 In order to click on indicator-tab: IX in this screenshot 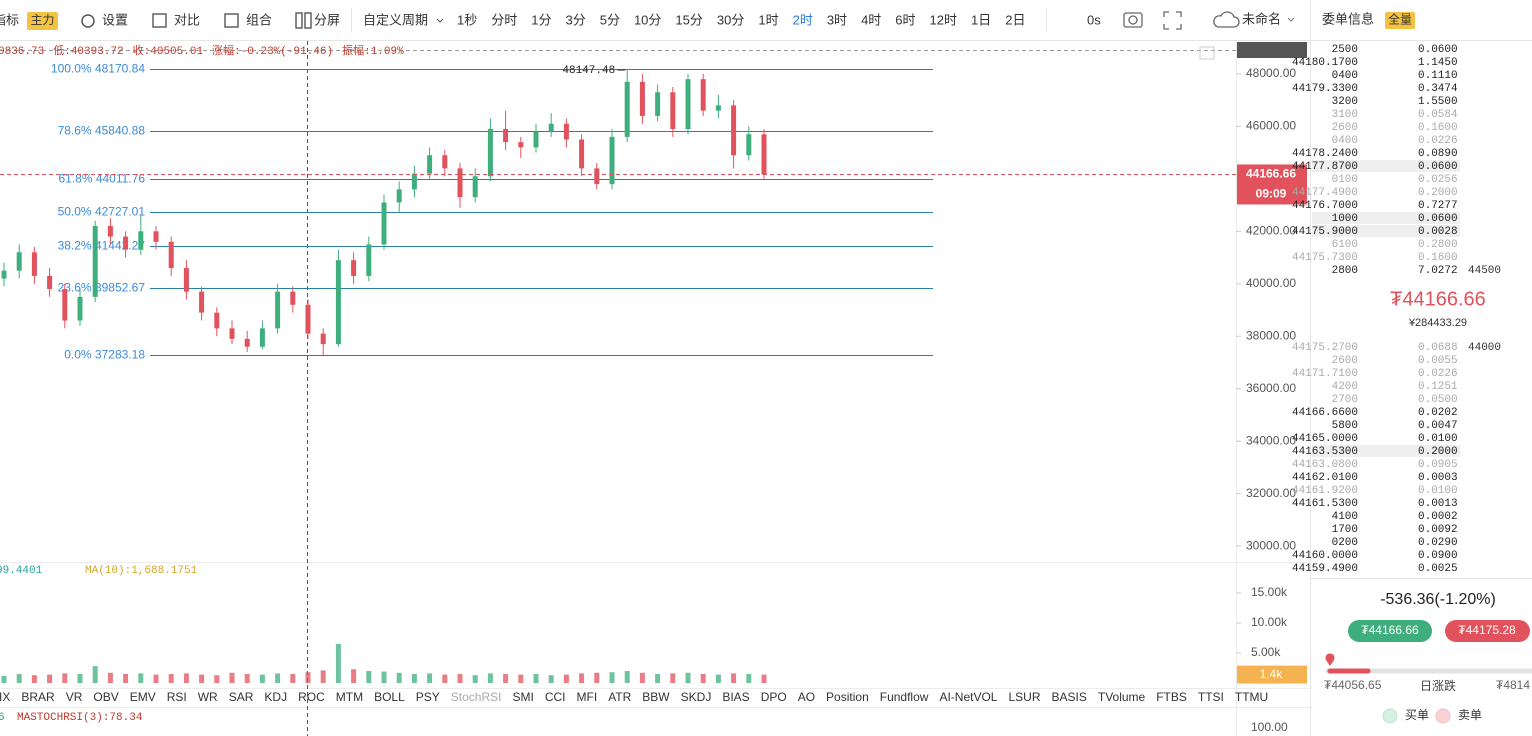, I will do `click(5, 697)`.